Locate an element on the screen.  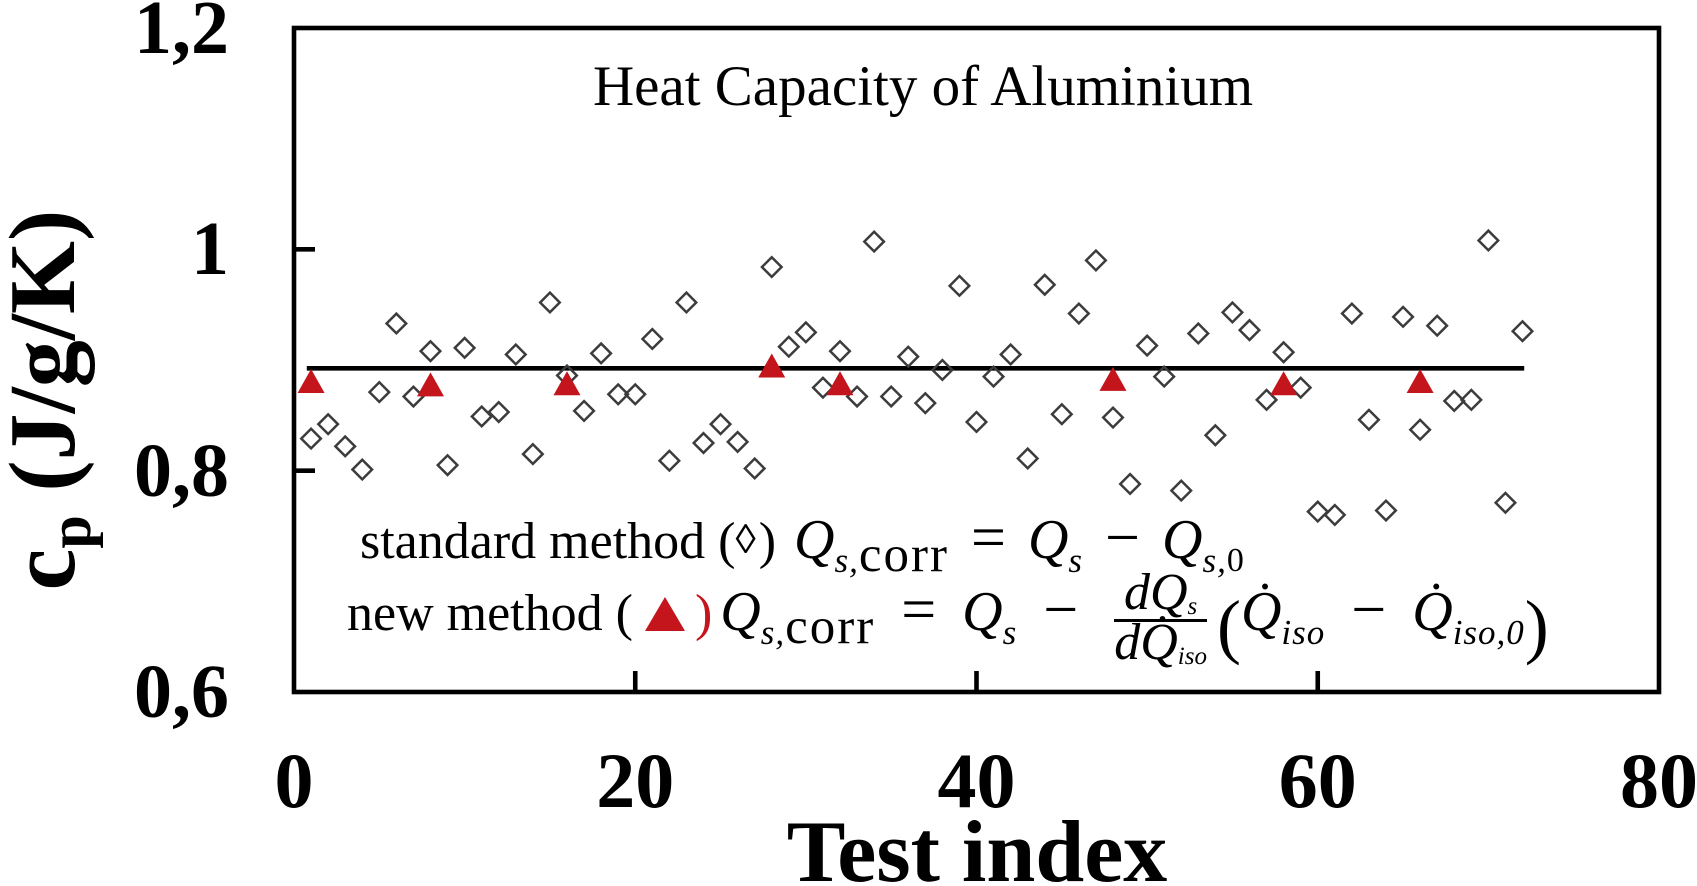
legend-new-formula: Qs,corr = Qs − dQs dQ̇iso (Q̇iso − Q̇iso,0) is located at coordinates (1134, 618).